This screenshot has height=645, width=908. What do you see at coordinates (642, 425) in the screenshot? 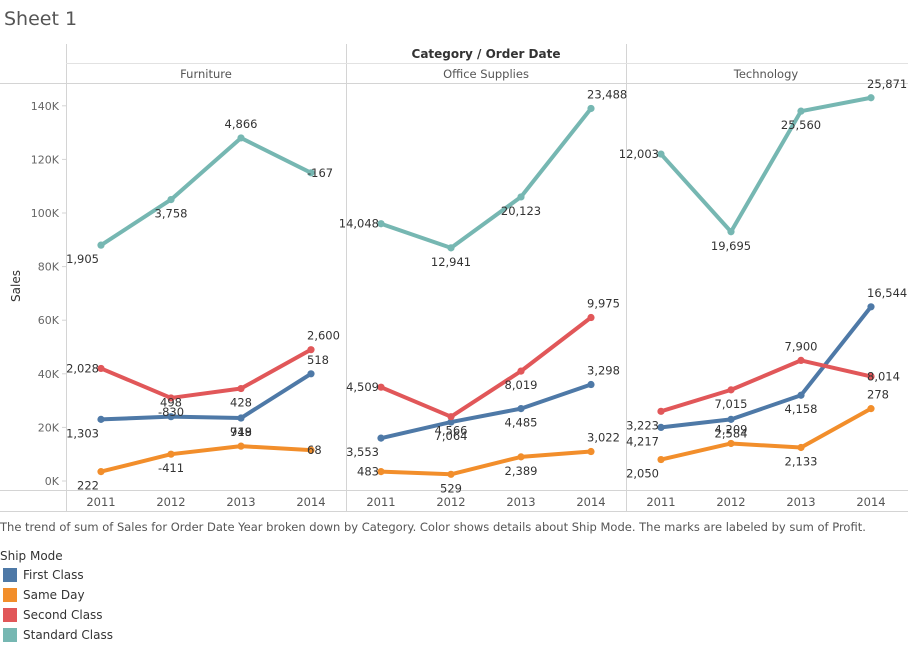
I see `data-label: 3,223` at bounding box center [642, 425].